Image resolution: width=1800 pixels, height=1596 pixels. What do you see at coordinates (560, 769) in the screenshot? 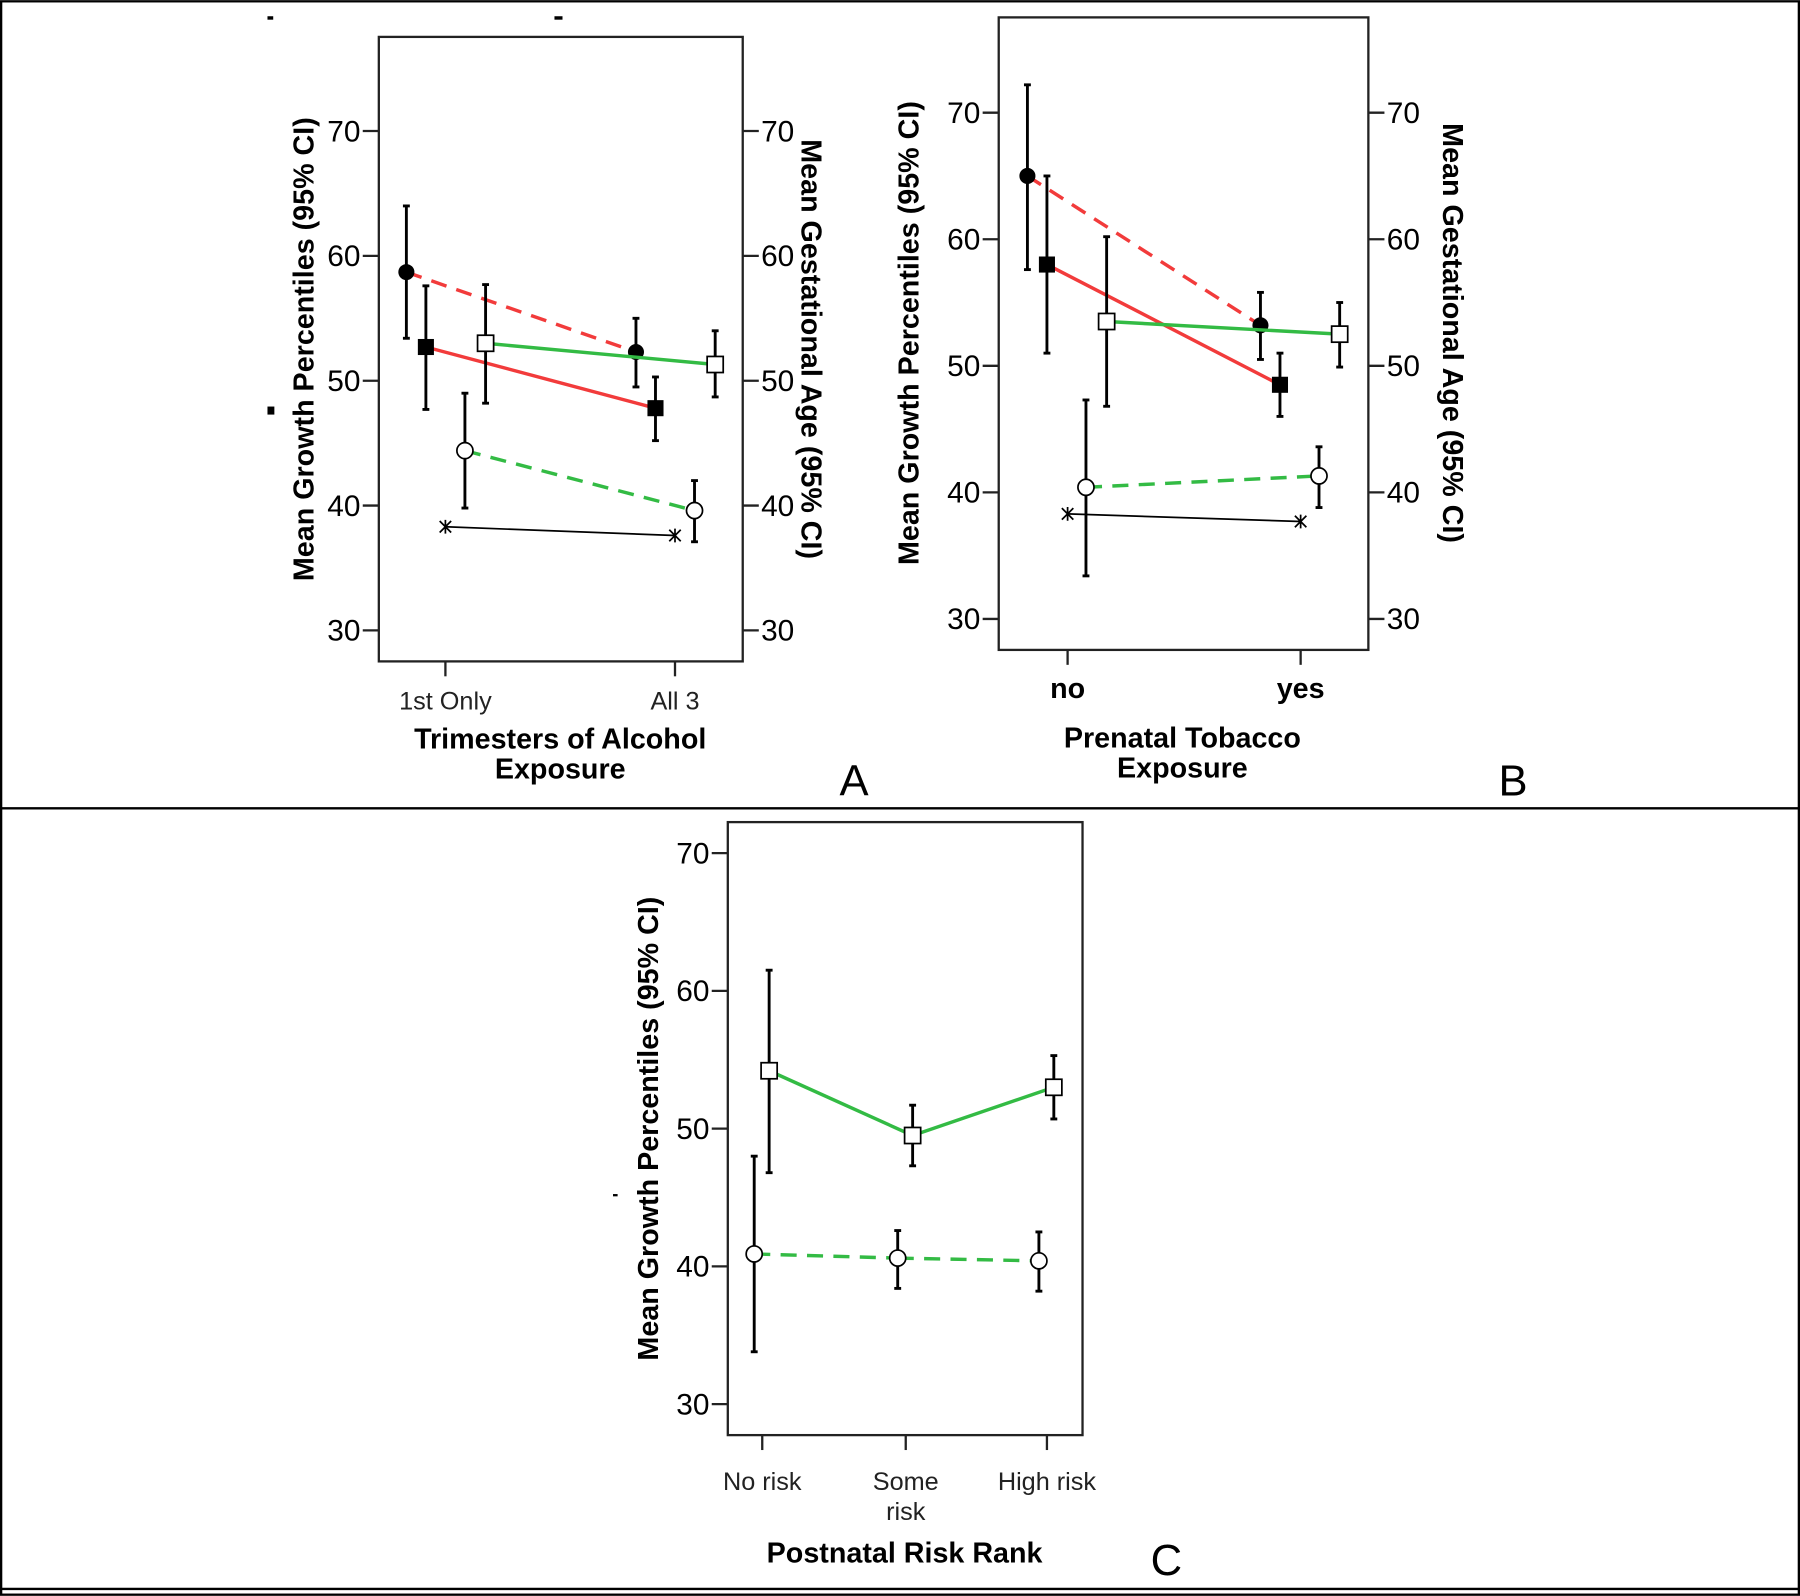
I see `panel-a-x-axis-title-line2: Exposure` at bounding box center [560, 769].